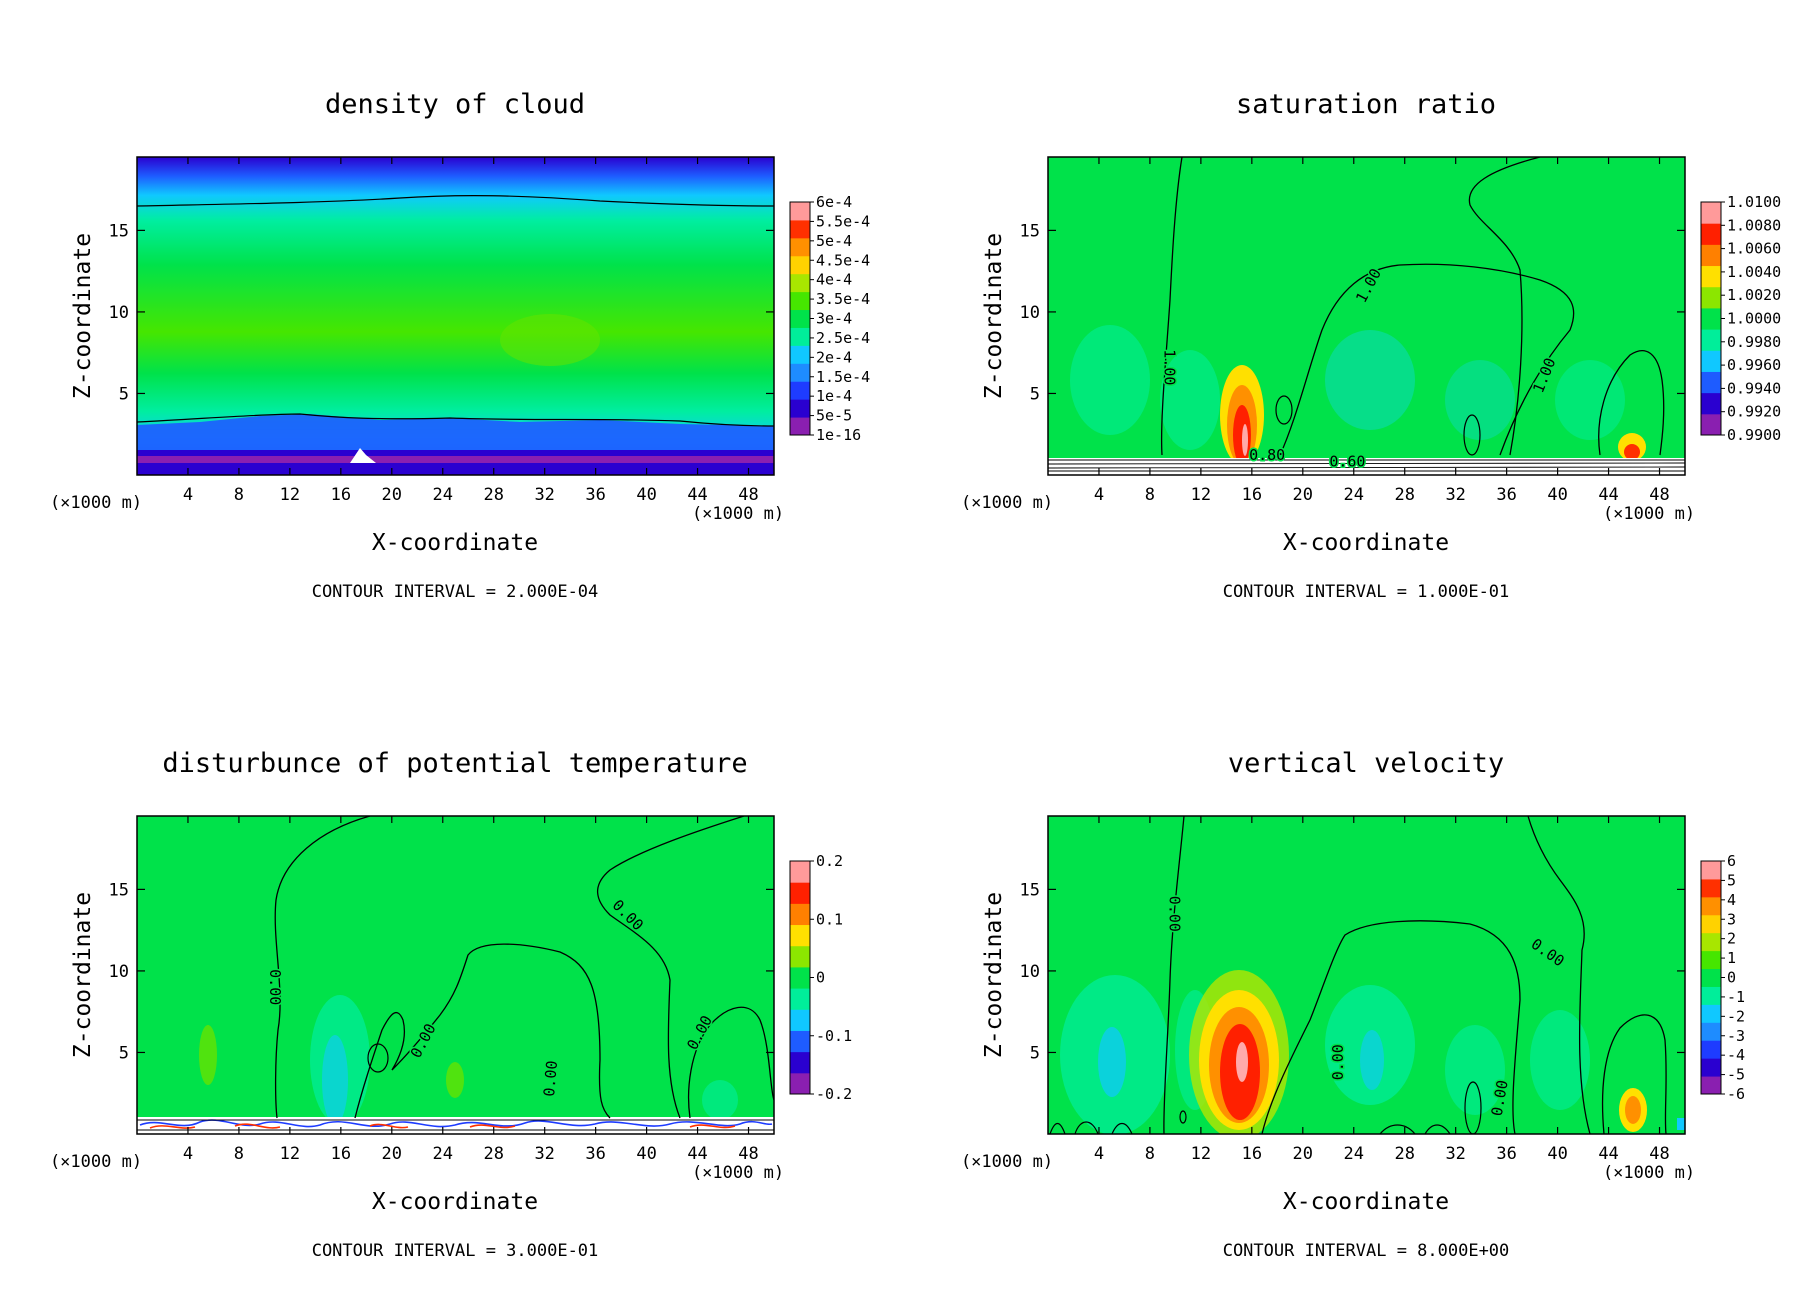 This screenshot has height=1308, width=1808. What do you see at coordinates (1736, 1055) in the screenshot?
I see `colorbar-label: -4` at bounding box center [1736, 1055].